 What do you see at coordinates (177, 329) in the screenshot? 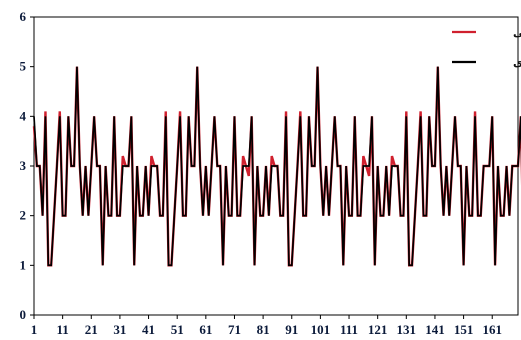
I see `x-tick-label: 51` at bounding box center [177, 329].